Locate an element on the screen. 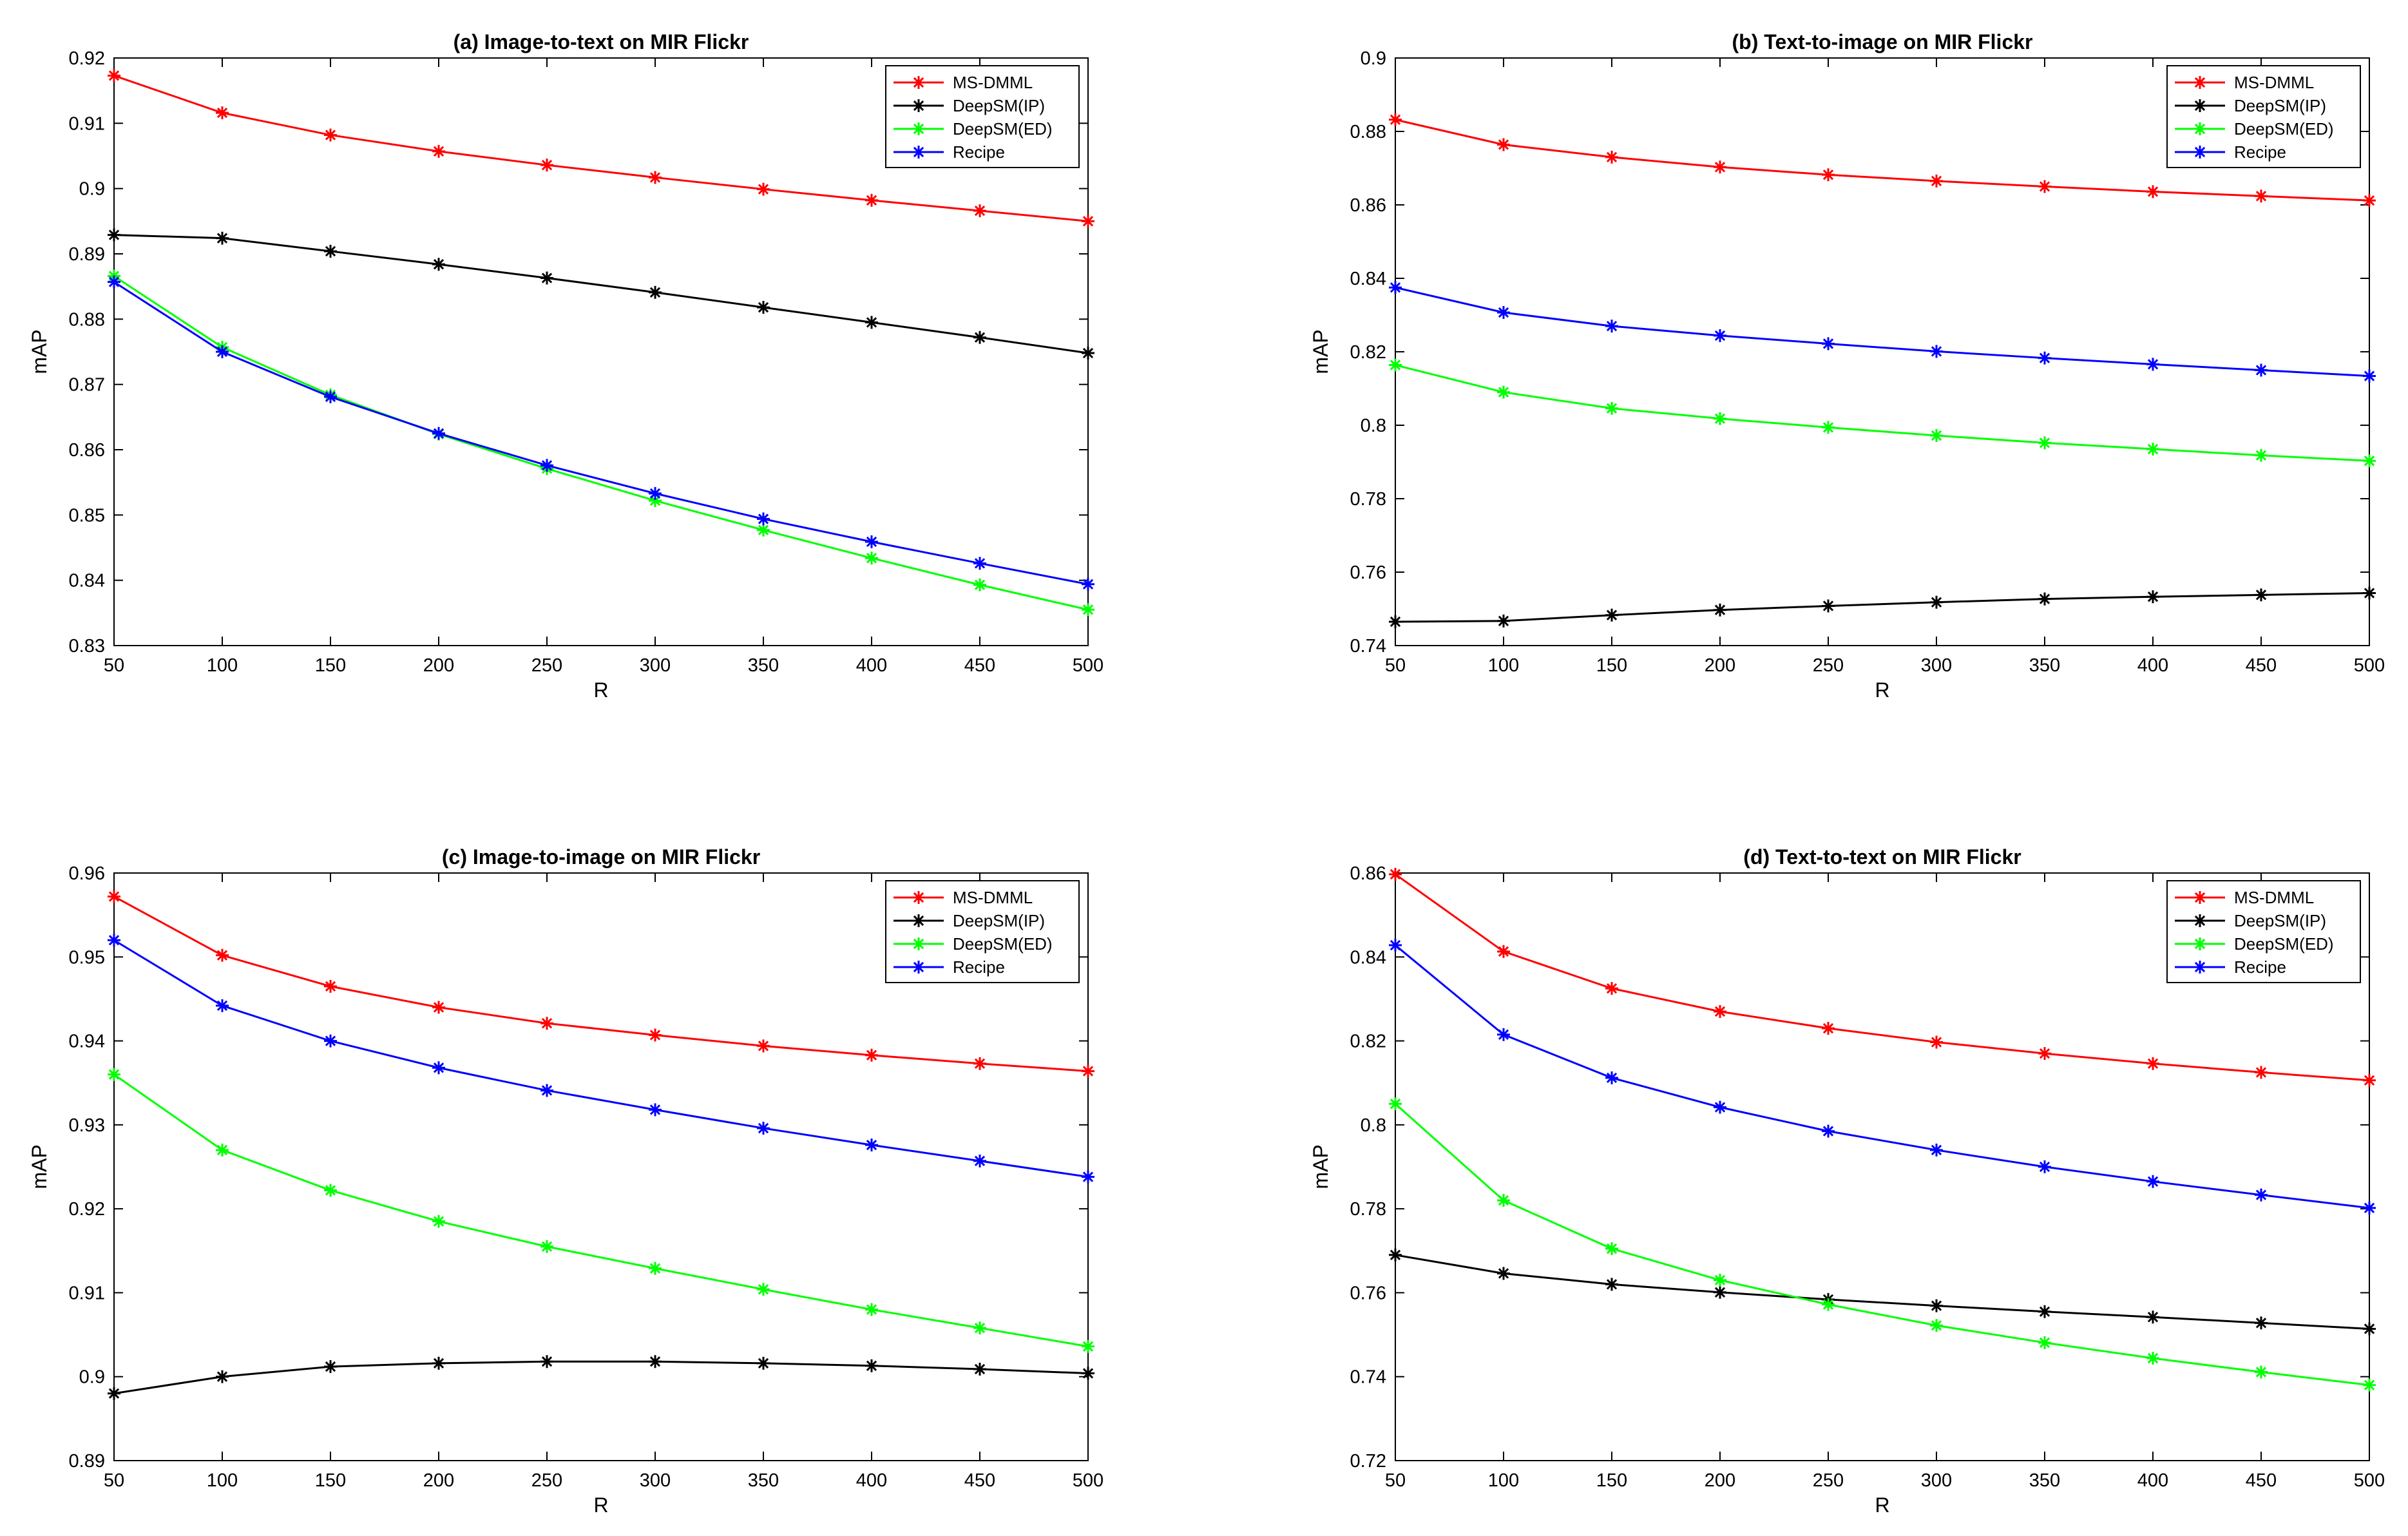  x-tick-label: 250 is located at coordinates (547, 1480).